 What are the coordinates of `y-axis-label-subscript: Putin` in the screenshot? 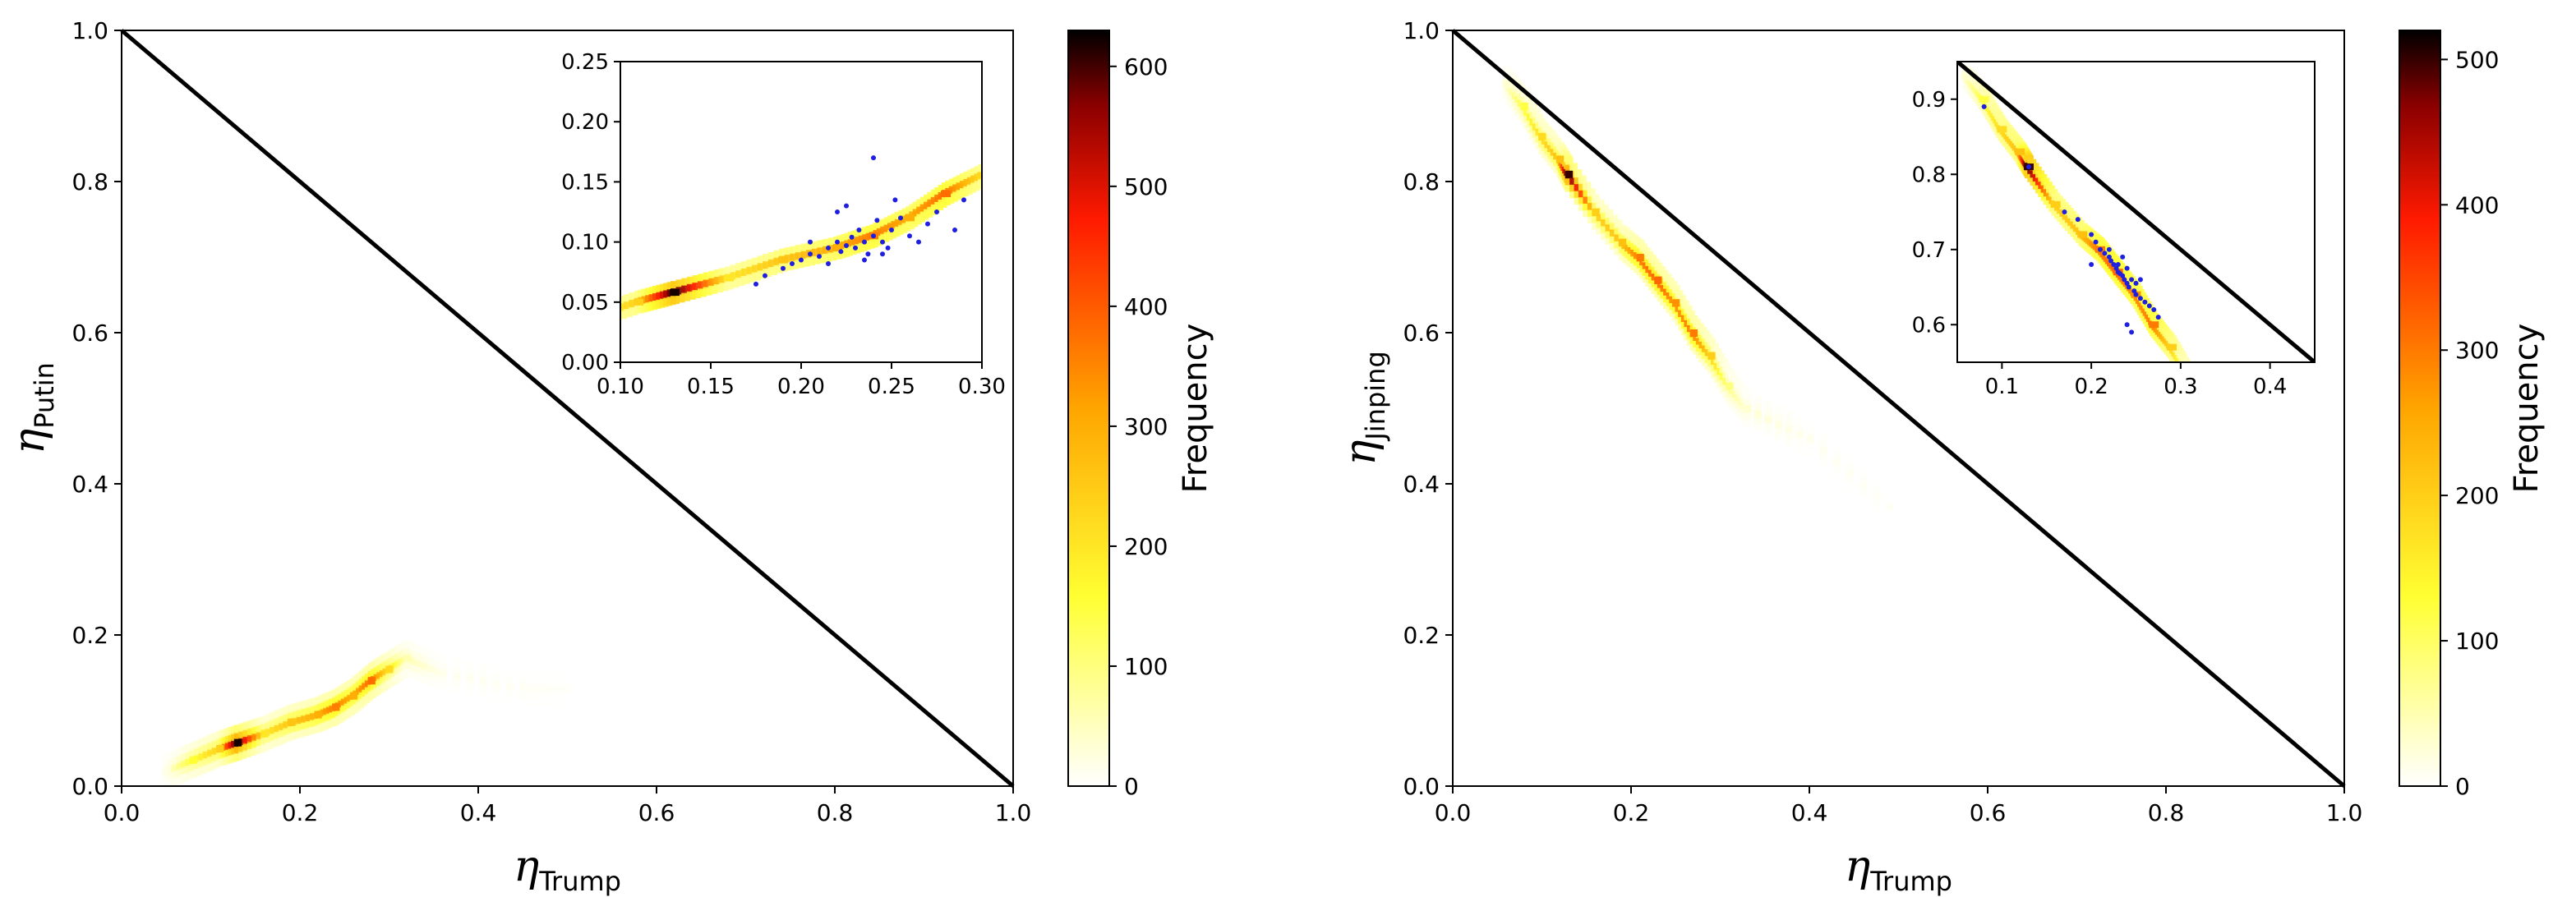 It's located at (44, 395).